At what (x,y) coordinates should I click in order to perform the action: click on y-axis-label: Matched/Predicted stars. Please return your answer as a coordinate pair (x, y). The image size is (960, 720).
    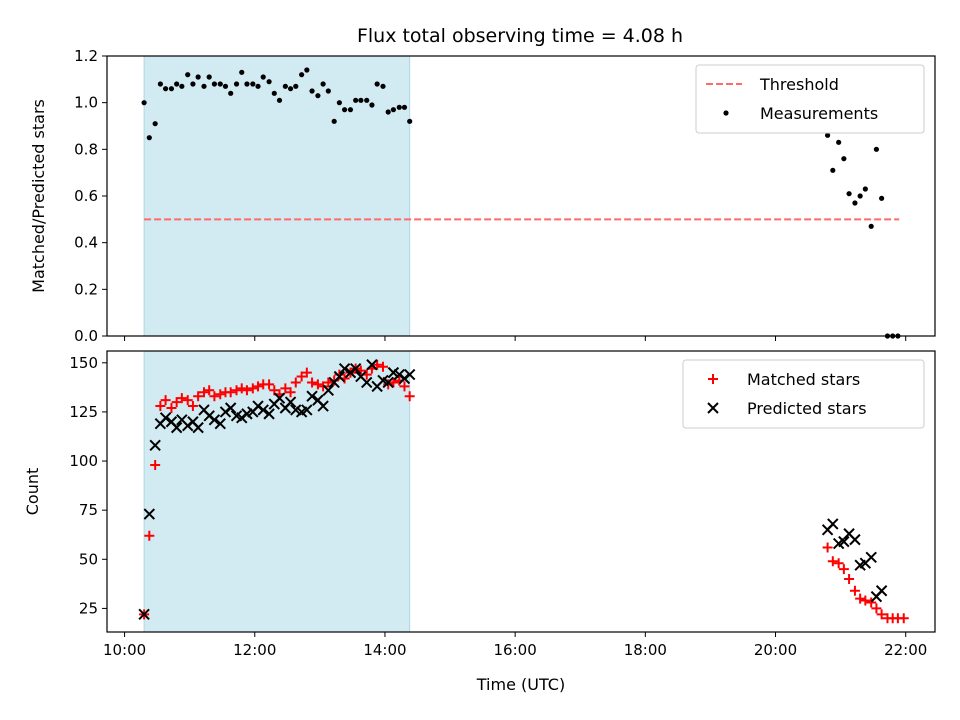
    Looking at the image, I should click on (38, 196).